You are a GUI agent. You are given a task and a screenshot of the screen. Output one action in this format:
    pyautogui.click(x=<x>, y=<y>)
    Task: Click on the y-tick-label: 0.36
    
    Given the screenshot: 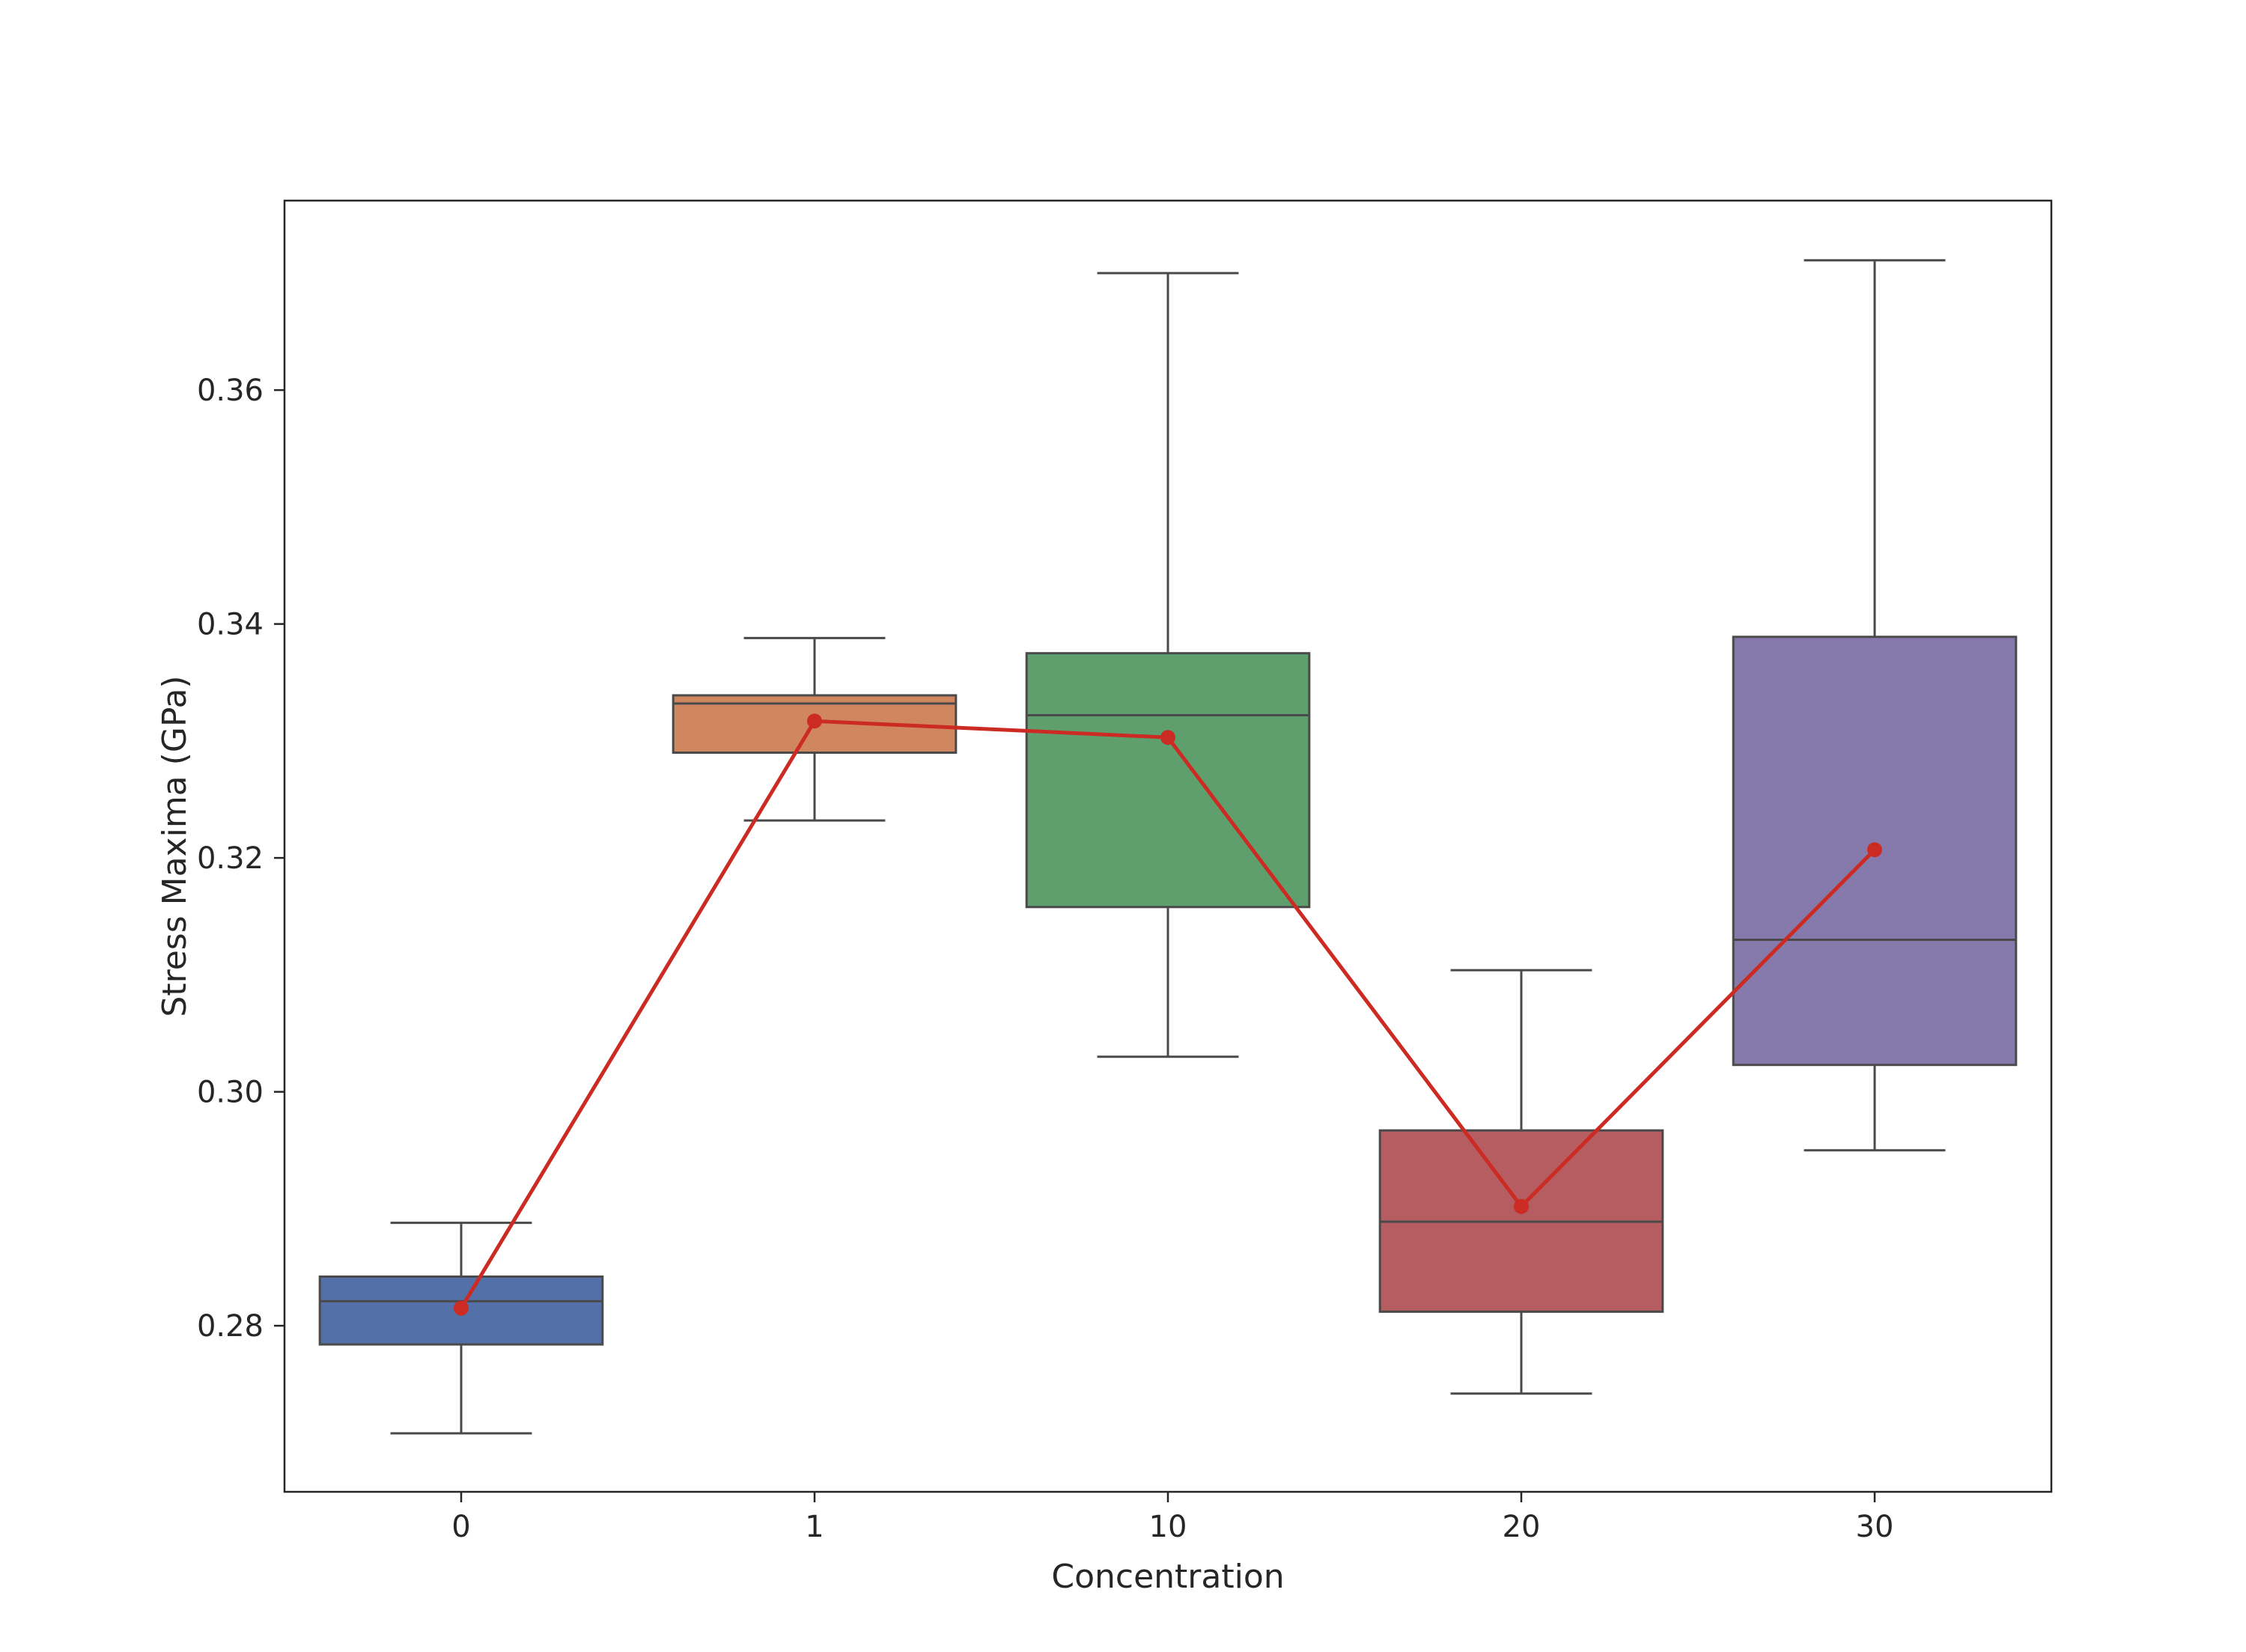 What is the action you would take?
    pyautogui.click(x=230, y=391)
    